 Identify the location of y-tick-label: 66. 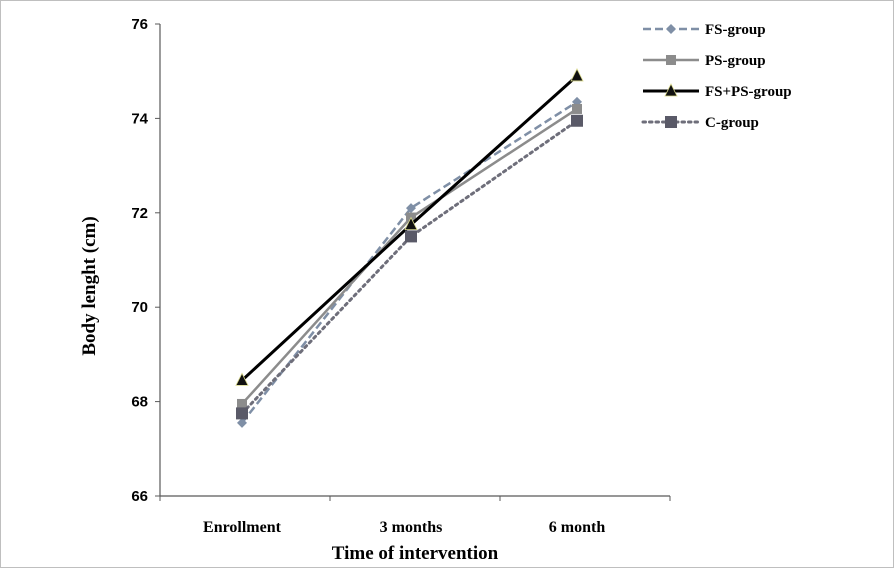
(139, 496).